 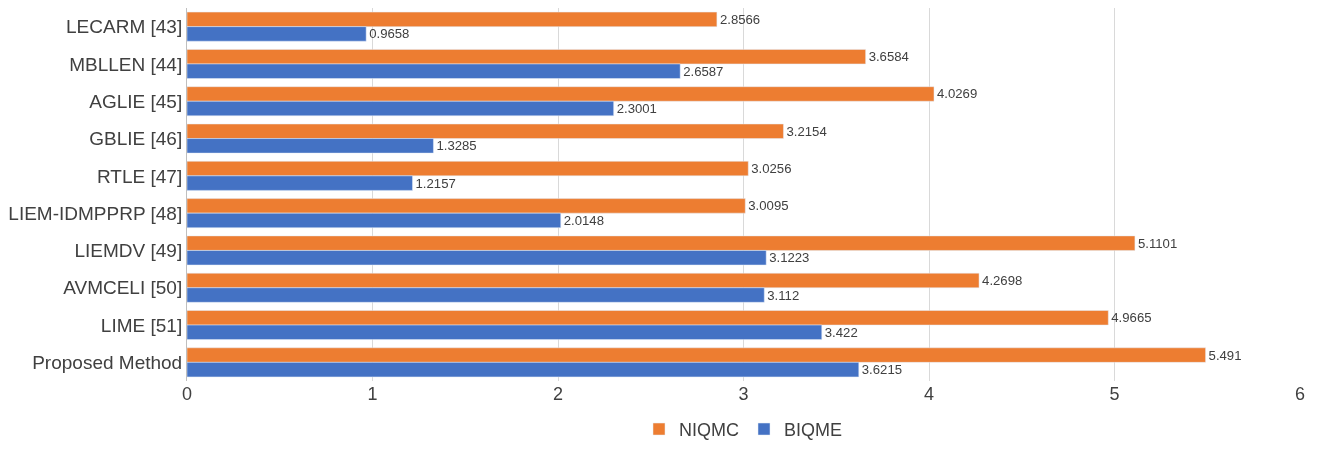 I want to click on data-label: 3.0256, so click(x=771, y=169).